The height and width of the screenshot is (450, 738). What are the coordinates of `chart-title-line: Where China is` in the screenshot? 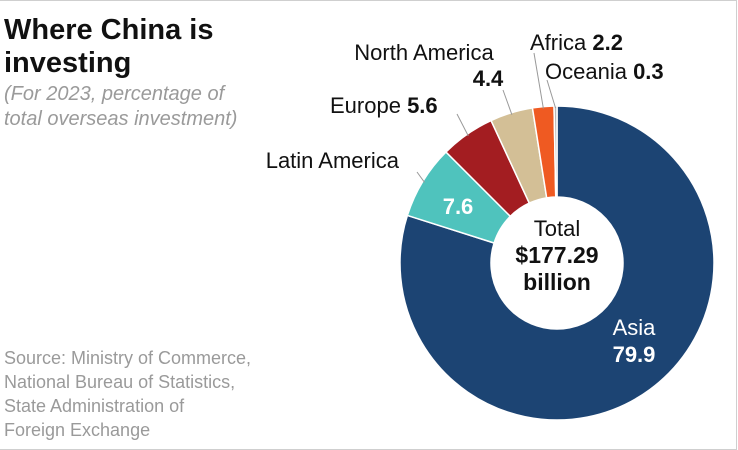 It's located at (109, 30).